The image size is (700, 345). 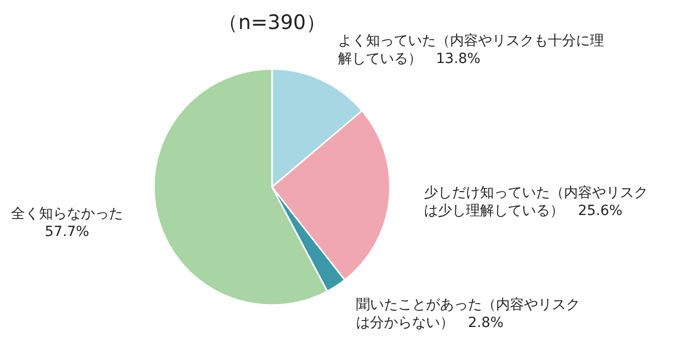 What do you see at coordinates (468, 314) in the screenshot?
I see `slice-label: 聞いたことがあった（内容やリスクは分からない） 2.8%` at bounding box center [468, 314].